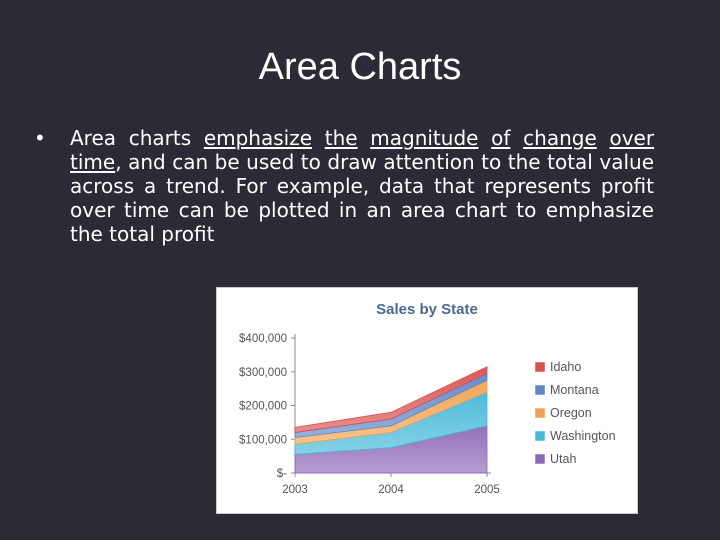 The image size is (720, 540). I want to click on area-series-idaho, so click(391, 399).